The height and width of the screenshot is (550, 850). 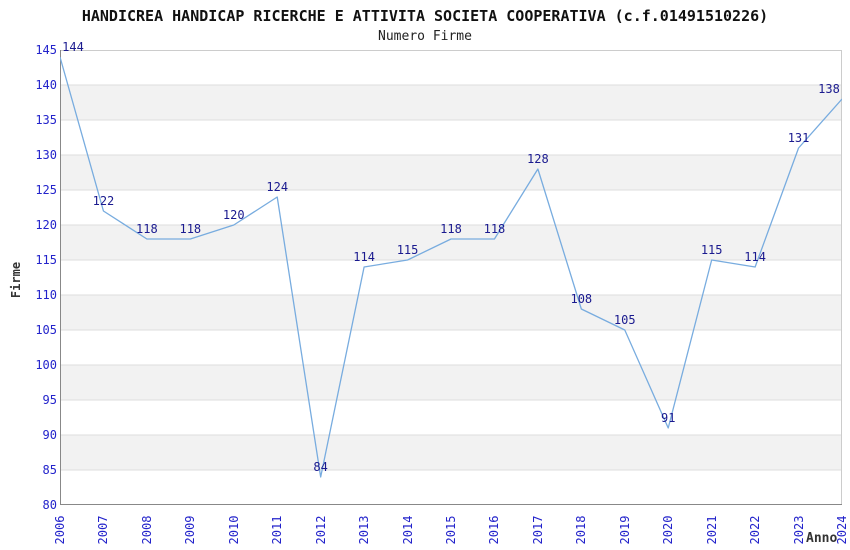 I want to click on y-tick-label: 85, so click(x=49, y=470).